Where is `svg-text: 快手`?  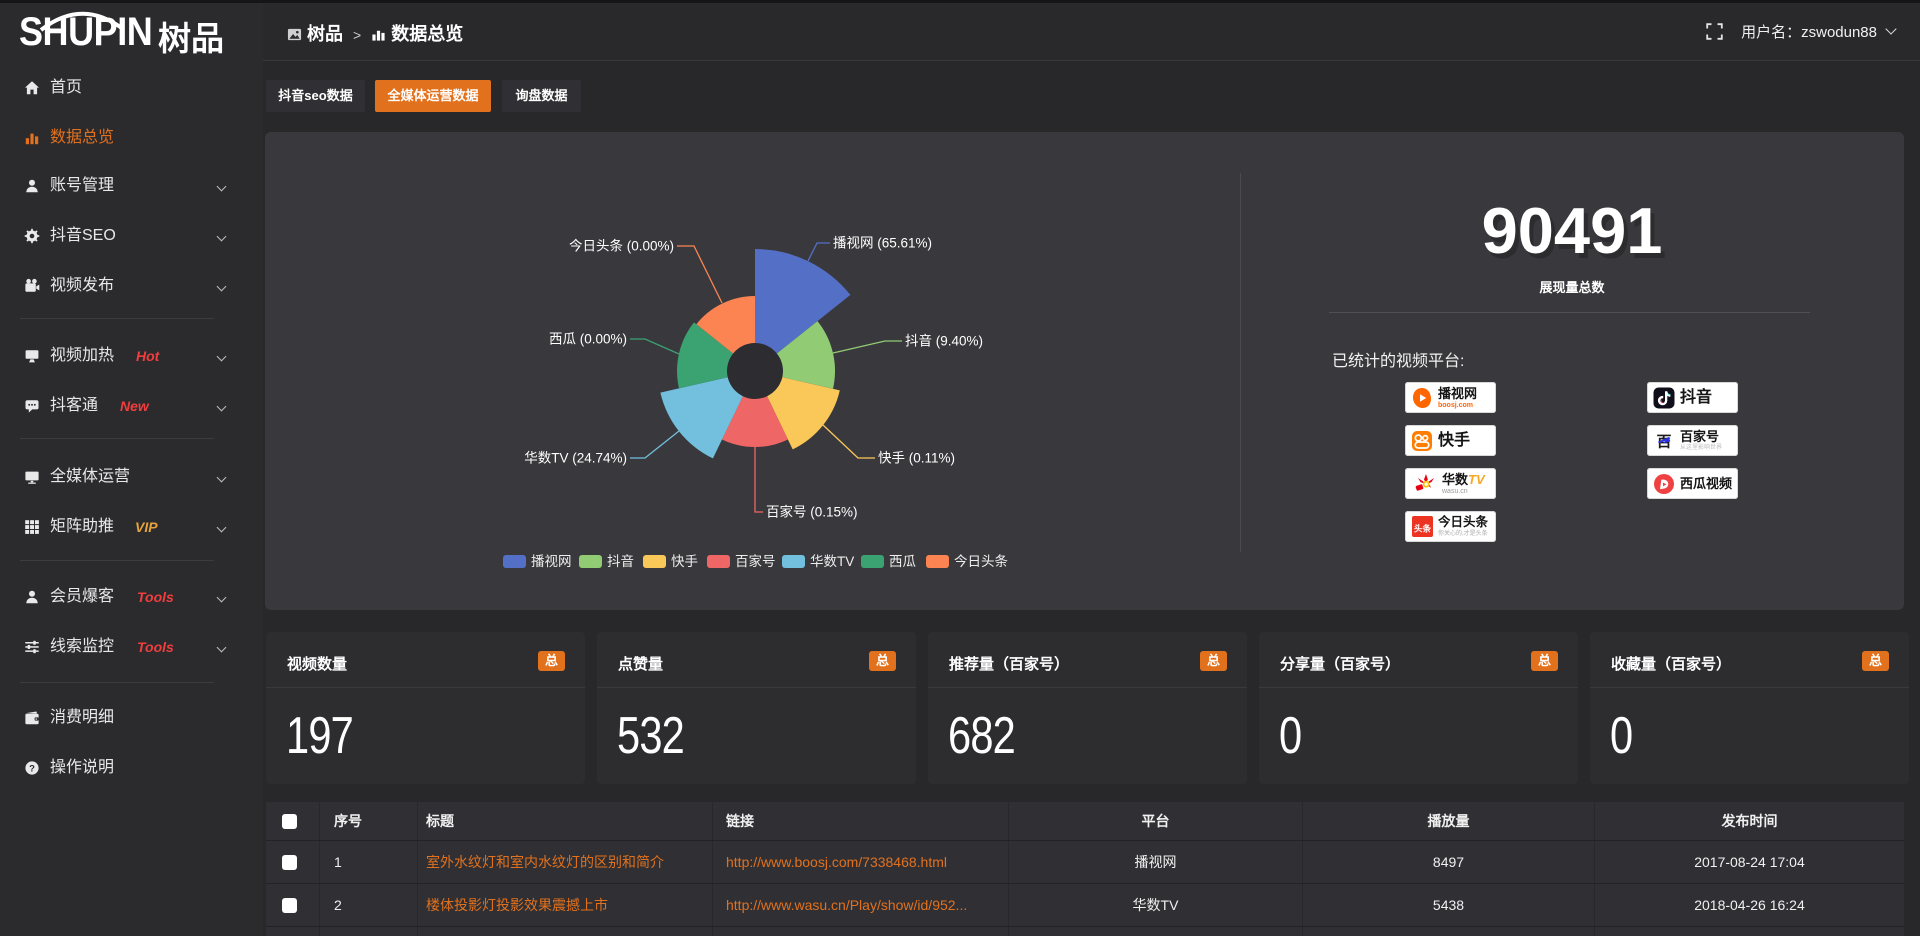
svg-text: 快手 is located at coordinates (684, 561).